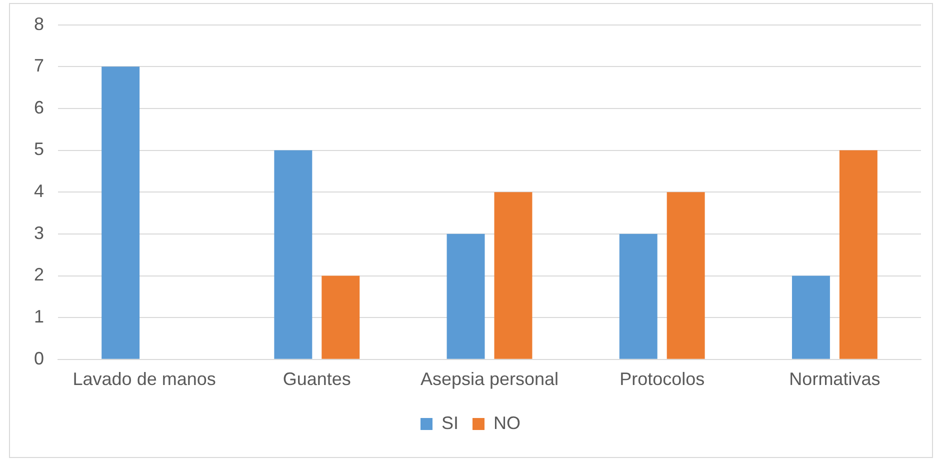 This screenshot has width=941, height=463. Describe the element at coordinates (39, 66) in the screenshot. I see `y-tick-label: 7` at that location.